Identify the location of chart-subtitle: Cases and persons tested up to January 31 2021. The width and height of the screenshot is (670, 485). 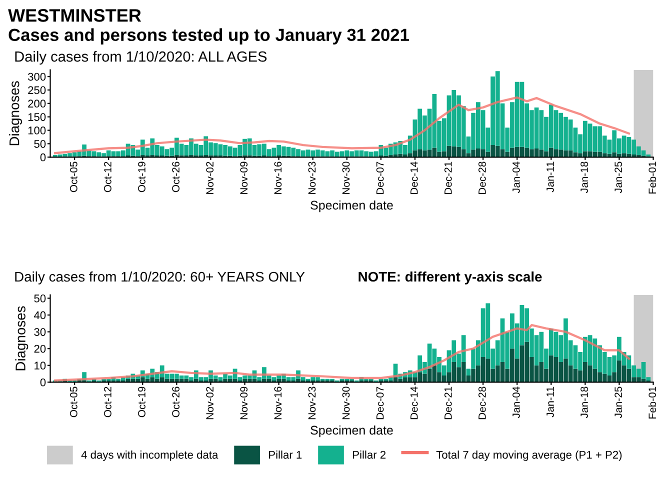
(208, 36).